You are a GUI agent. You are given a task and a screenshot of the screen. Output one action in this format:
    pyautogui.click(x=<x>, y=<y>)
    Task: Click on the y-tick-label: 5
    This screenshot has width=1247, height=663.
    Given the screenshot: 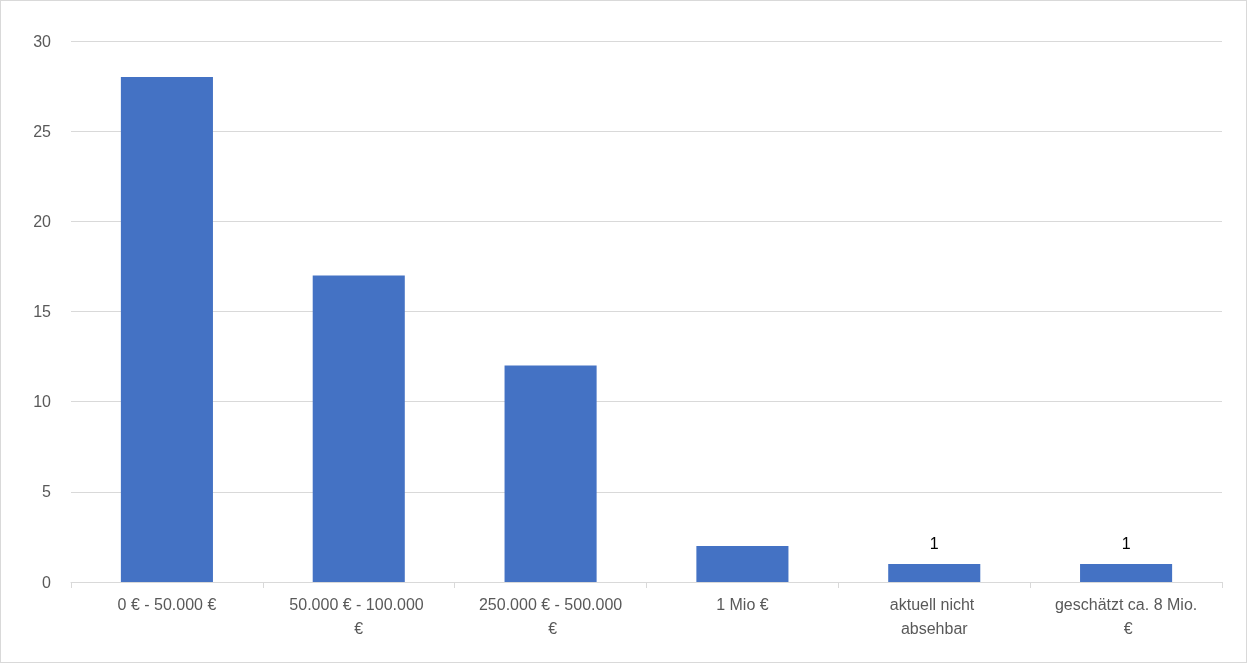 What is the action you would take?
    pyautogui.click(x=47, y=492)
    